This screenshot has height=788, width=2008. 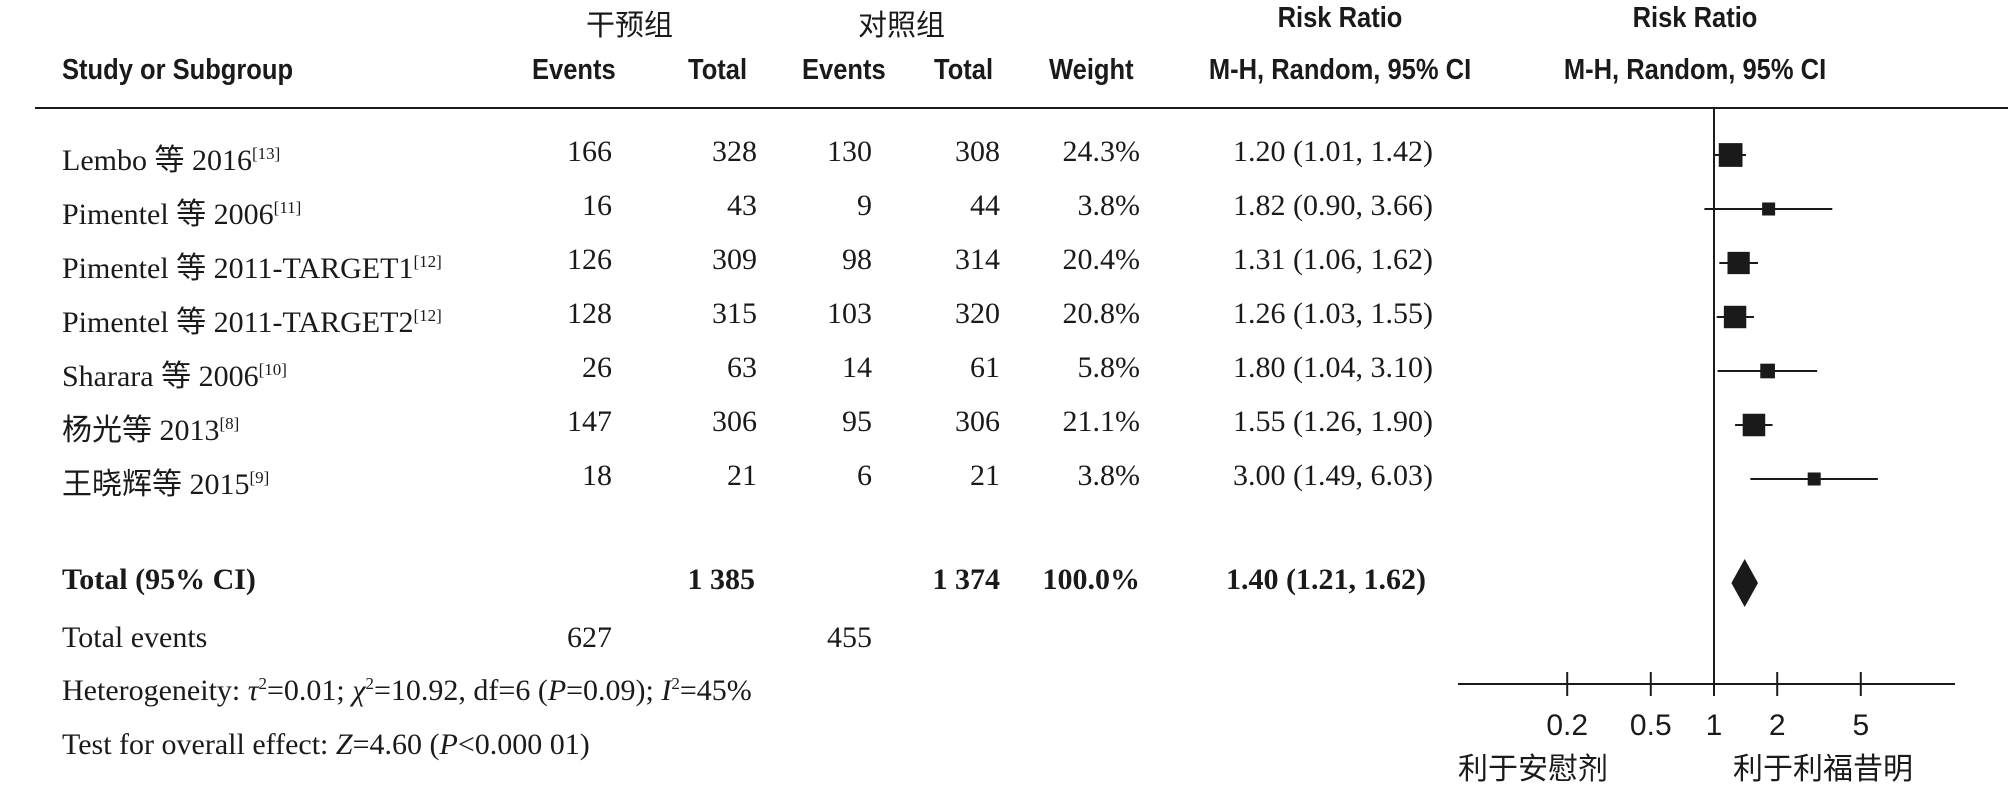 What do you see at coordinates (1091, 70) in the screenshot?
I see `weight-column-header: Weight` at bounding box center [1091, 70].